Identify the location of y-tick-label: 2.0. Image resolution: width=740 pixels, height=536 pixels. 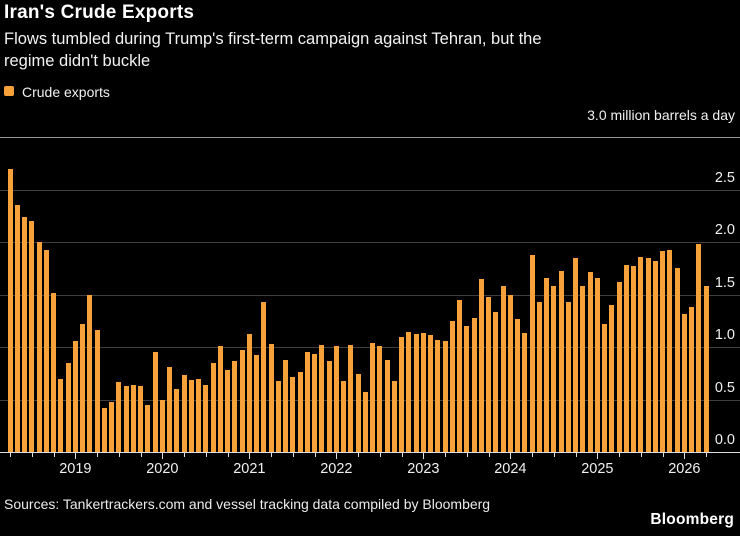
(724, 230).